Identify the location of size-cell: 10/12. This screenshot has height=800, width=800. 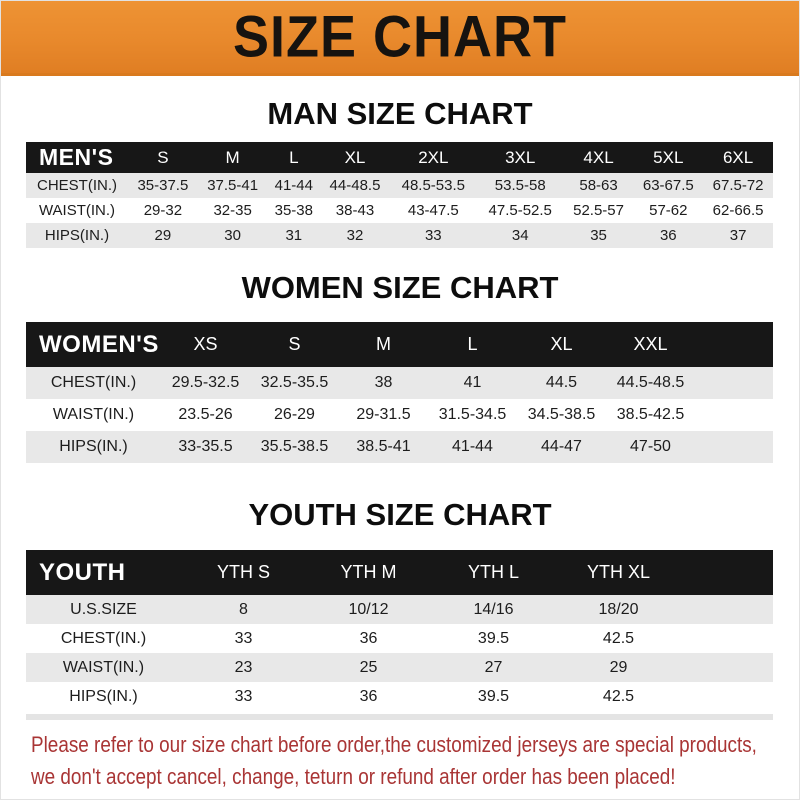
(368, 609).